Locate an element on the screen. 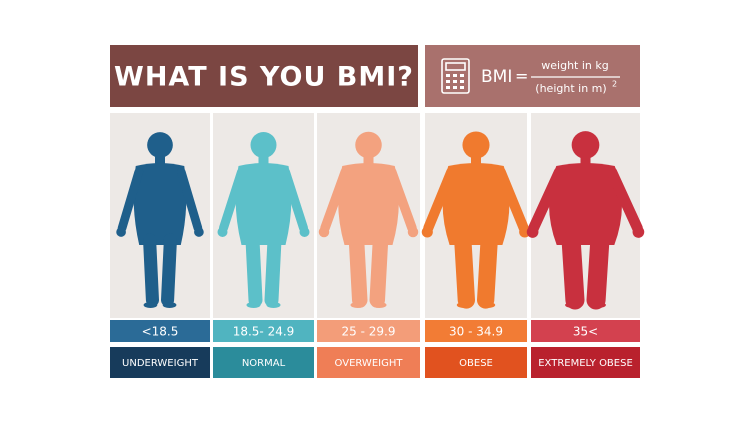 The height and width of the screenshot is (421, 750). range-text: 30 - 34.9 is located at coordinates (476, 332).